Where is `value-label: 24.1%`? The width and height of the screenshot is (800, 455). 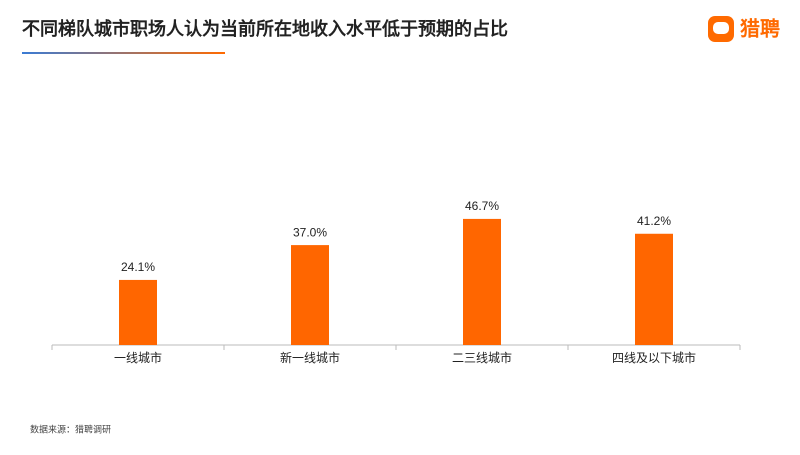
value-label: 24.1% is located at coordinates (138, 267).